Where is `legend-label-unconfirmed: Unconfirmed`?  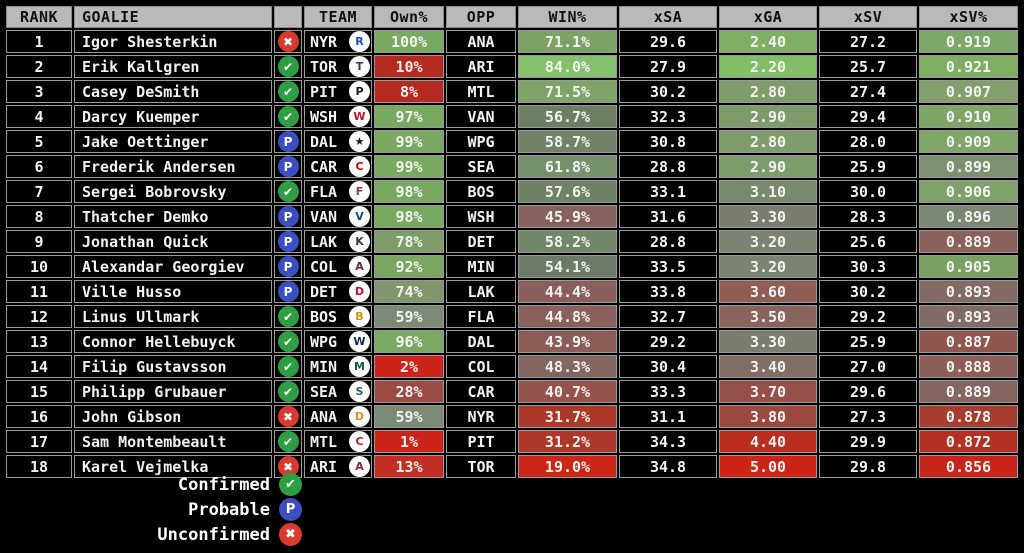
legend-label-unconfirmed: Unconfirmed is located at coordinates (213, 534).